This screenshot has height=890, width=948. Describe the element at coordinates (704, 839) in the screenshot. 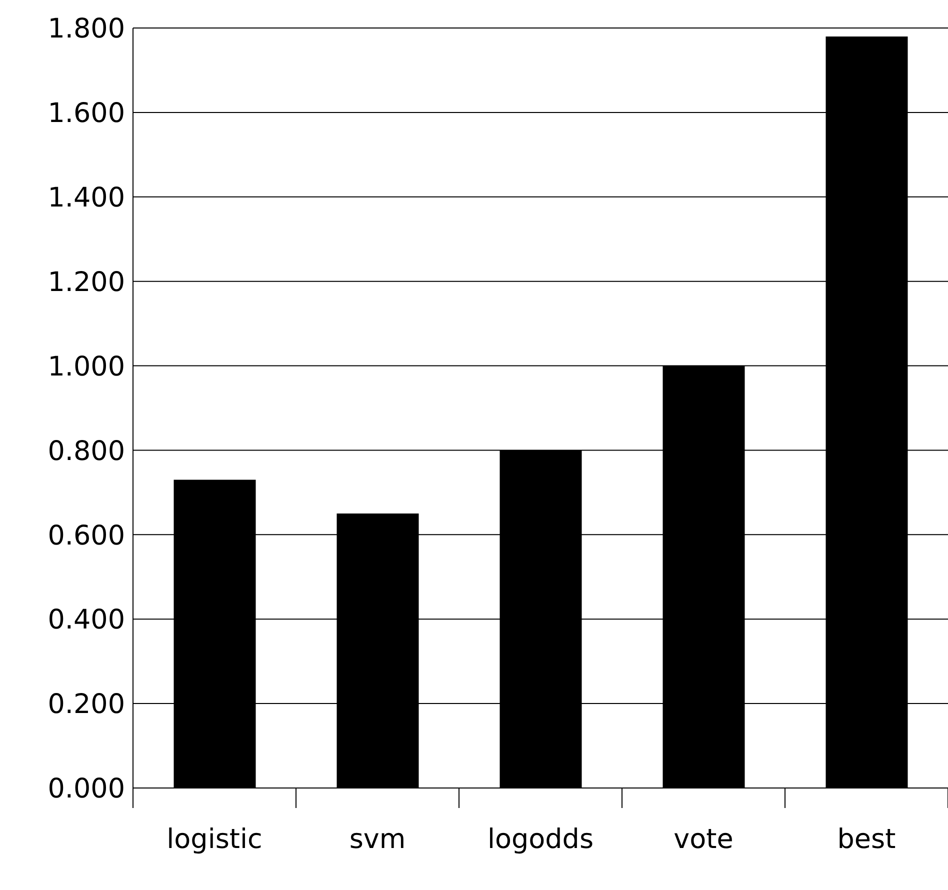

I see `x-tick-label: vote` at that location.